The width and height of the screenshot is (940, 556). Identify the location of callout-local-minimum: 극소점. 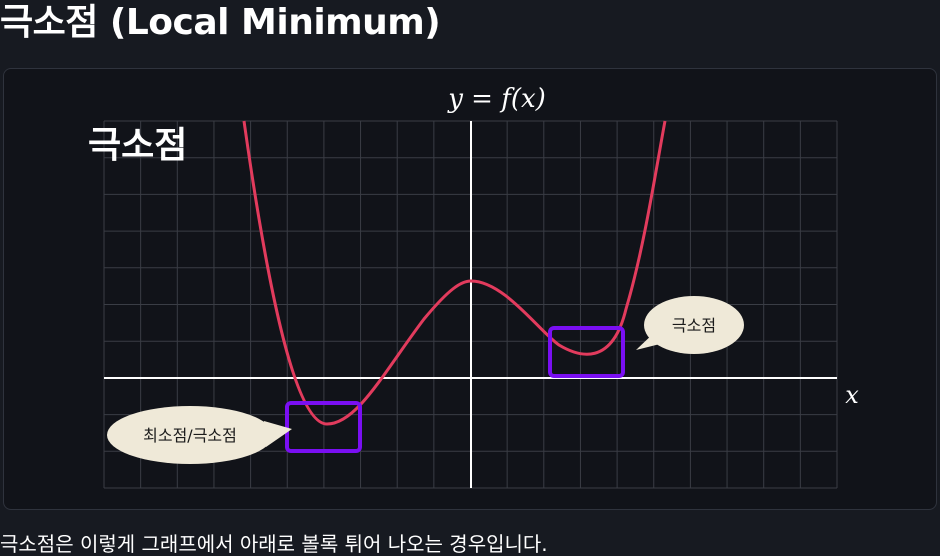
(690, 325).